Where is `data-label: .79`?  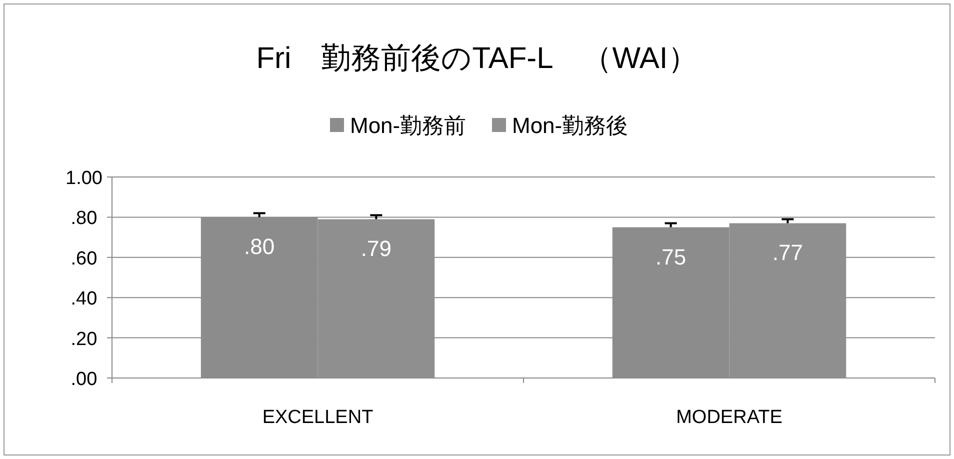 data-label: .79 is located at coordinates (376, 249).